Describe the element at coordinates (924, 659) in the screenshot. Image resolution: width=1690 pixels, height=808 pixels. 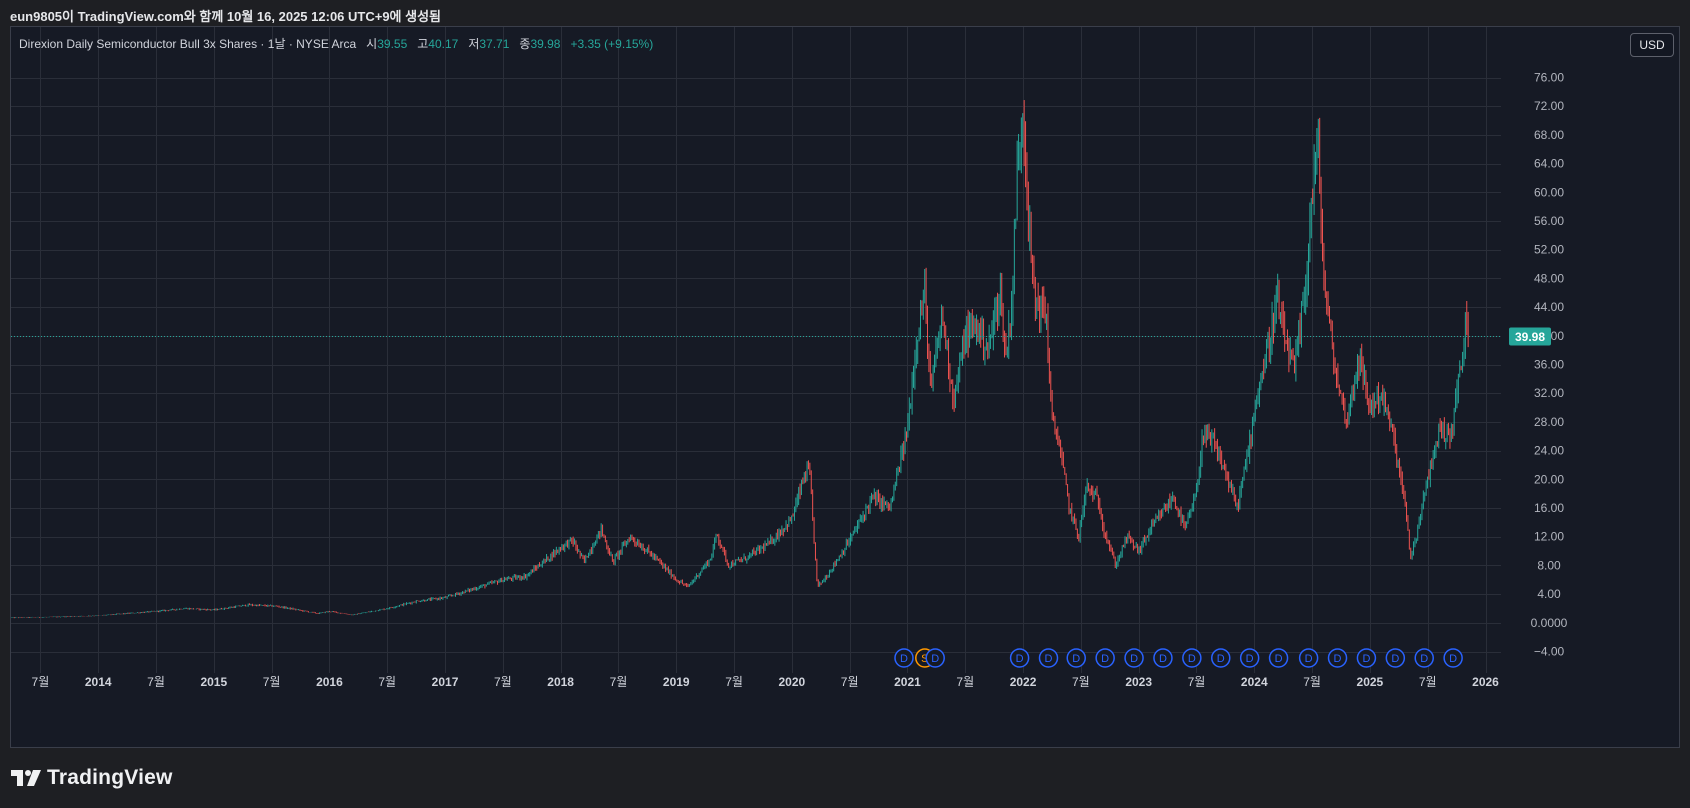
I see `split-marker-label: S` at that location.